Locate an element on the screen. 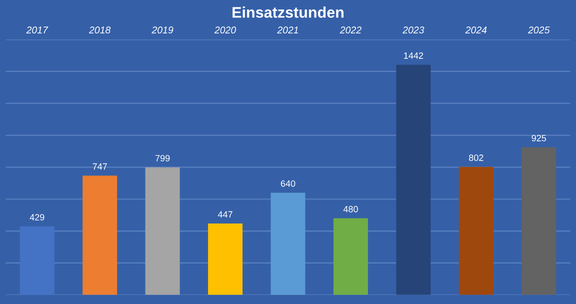 The width and height of the screenshot is (576, 304). data-label: 480 is located at coordinates (350, 209).